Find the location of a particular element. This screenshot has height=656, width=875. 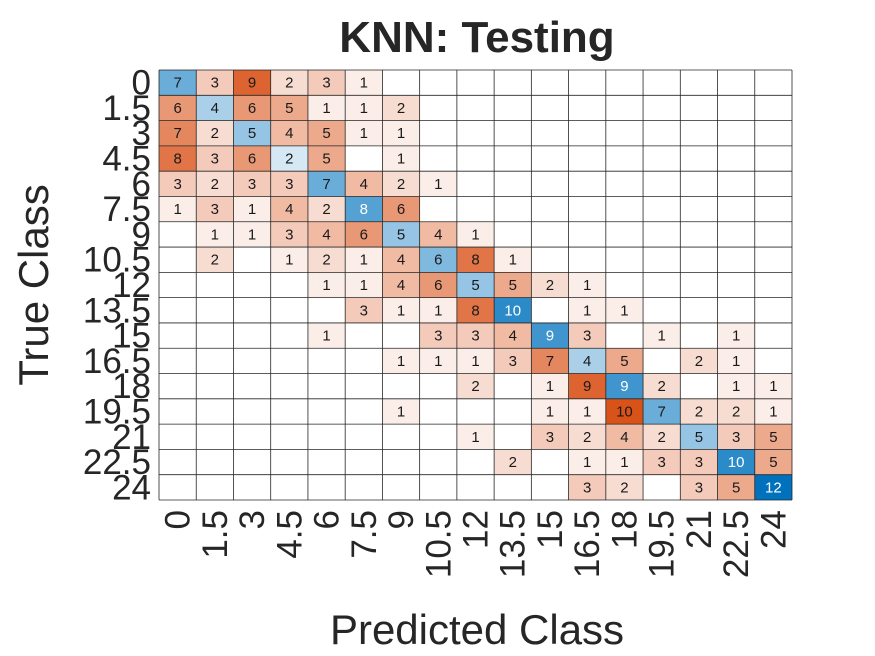

x-tick-label: 9 is located at coordinates (401, 519).